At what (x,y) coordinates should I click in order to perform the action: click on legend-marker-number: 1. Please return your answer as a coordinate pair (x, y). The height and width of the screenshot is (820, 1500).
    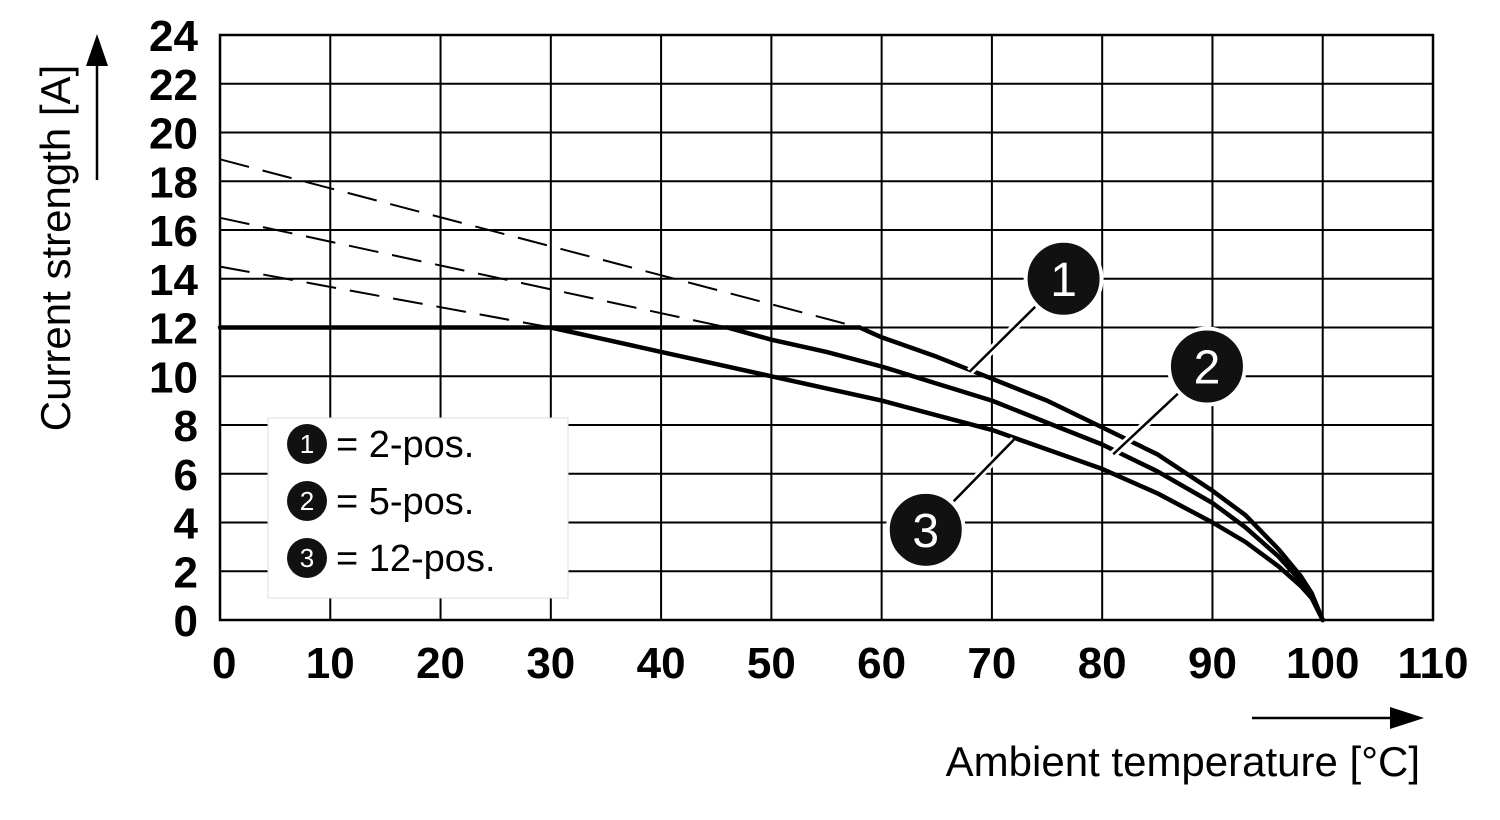
    Looking at the image, I should click on (307, 444).